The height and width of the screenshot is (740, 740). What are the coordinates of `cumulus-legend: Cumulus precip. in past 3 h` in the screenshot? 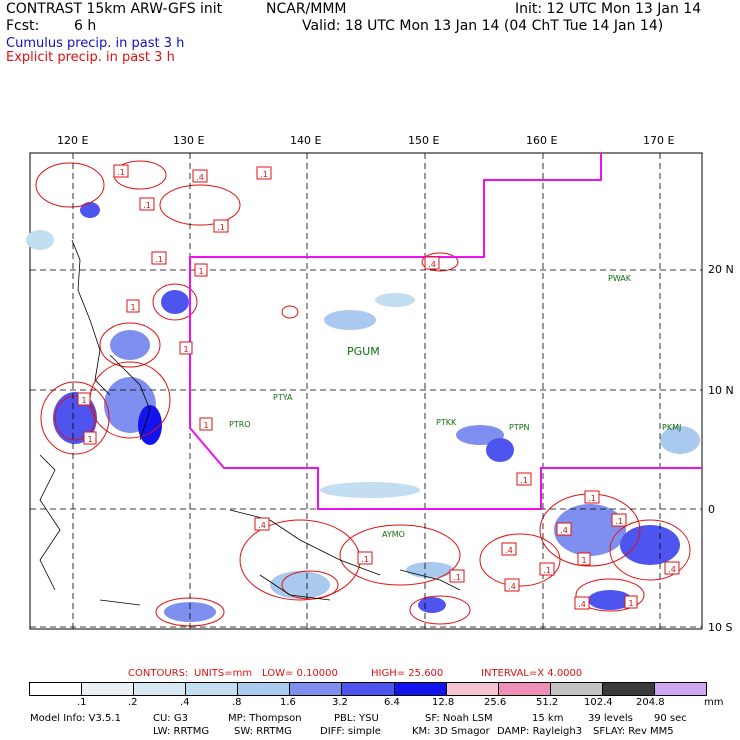 It's located at (95, 43).